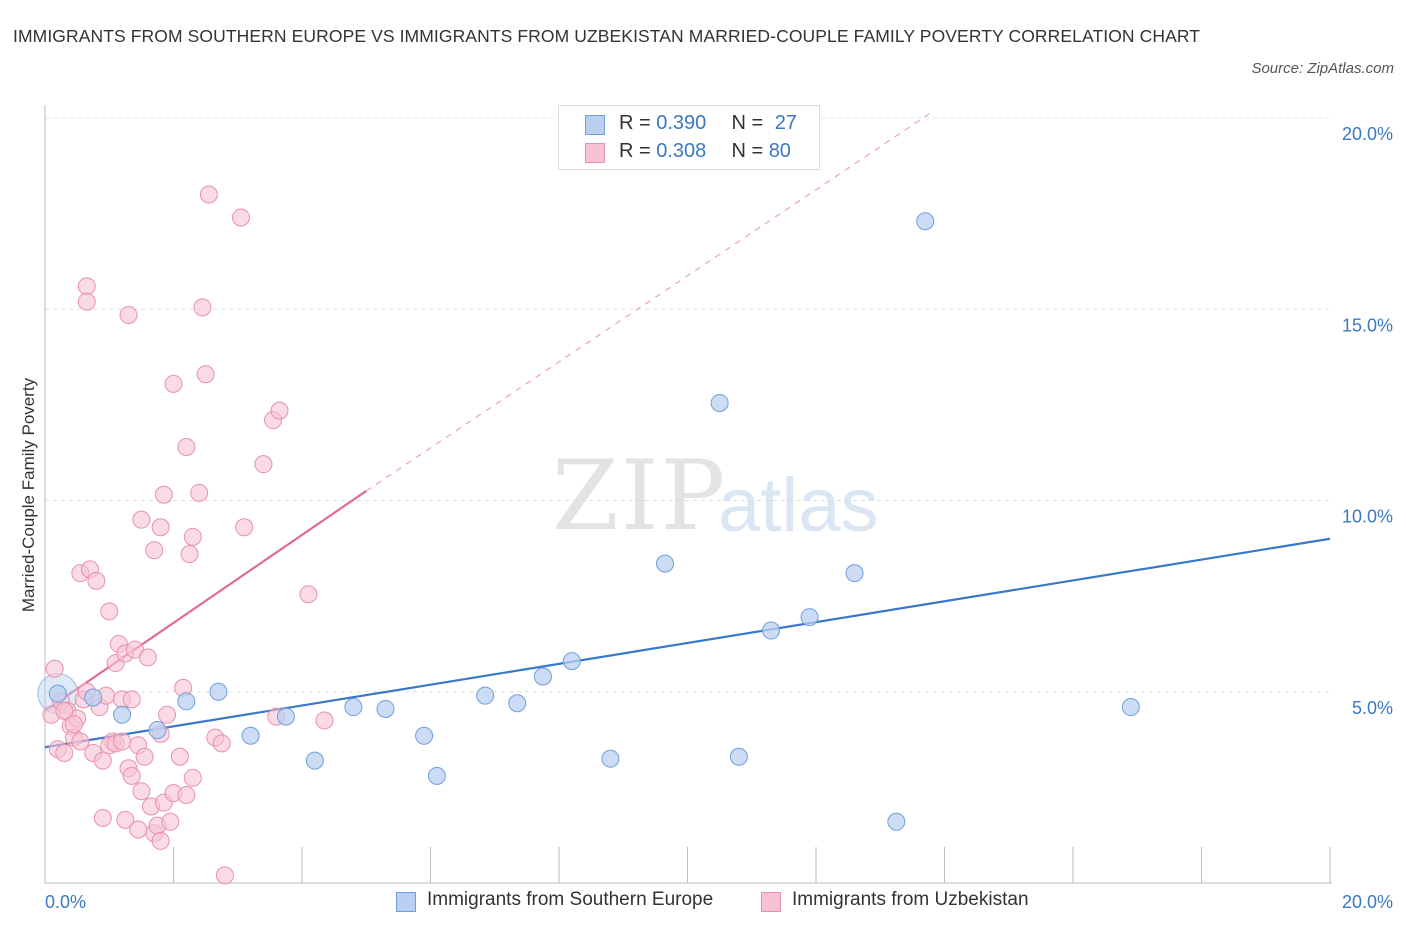 This screenshot has width=1406, height=930. Describe the element at coordinates (689, 137) in the screenshot. I see `correlation-legend: R = 0.390 N = 27 R = 0.308 N = 80` at that location.